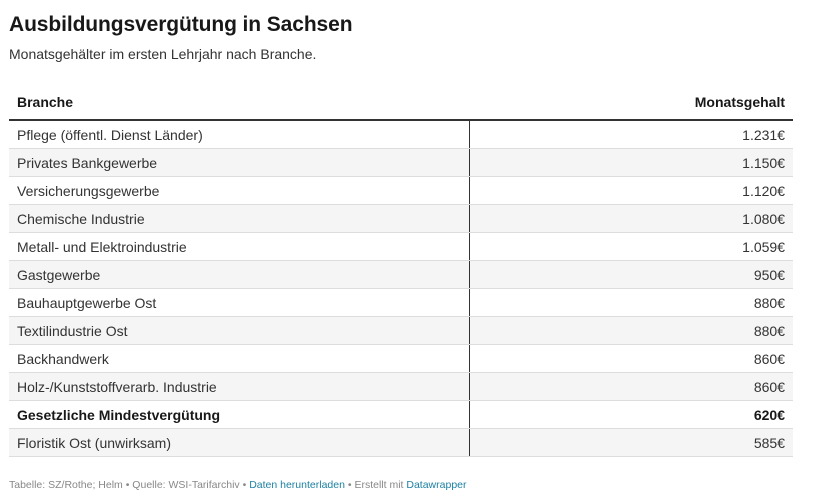 The height and width of the screenshot is (498, 813). What do you see at coordinates (436, 485) in the screenshot?
I see `datawrapper-link: Datawrapper` at bounding box center [436, 485].